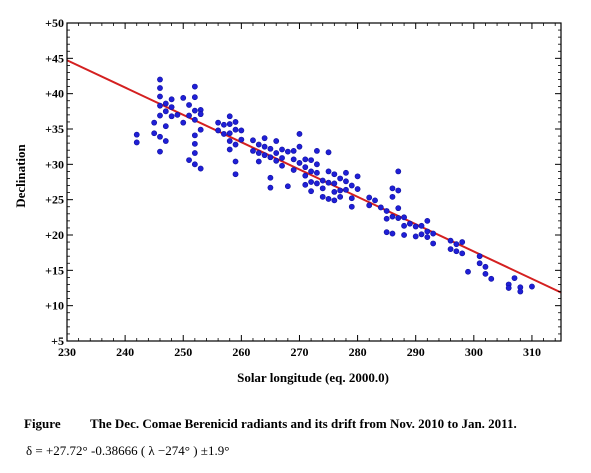  What do you see at coordinates (299, 352) in the screenshot?
I see `x-tick-label: 270` at bounding box center [299, 352].